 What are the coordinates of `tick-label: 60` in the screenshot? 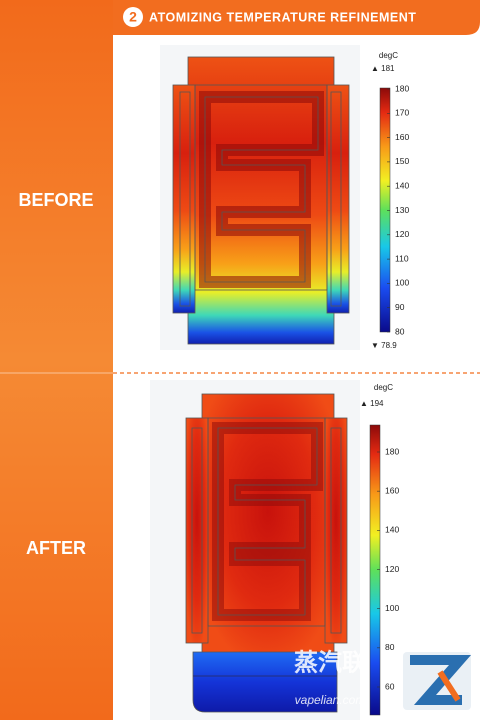 It's located at (390, 686).